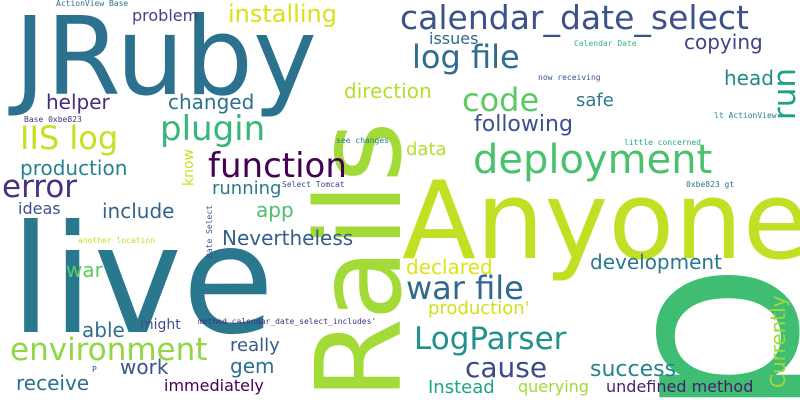  What do you see at coordinates (710, 184) in the screenshot?
I see `word-0xbe823-gt: 0xbe823 gt` at bounding box center [710, 184].